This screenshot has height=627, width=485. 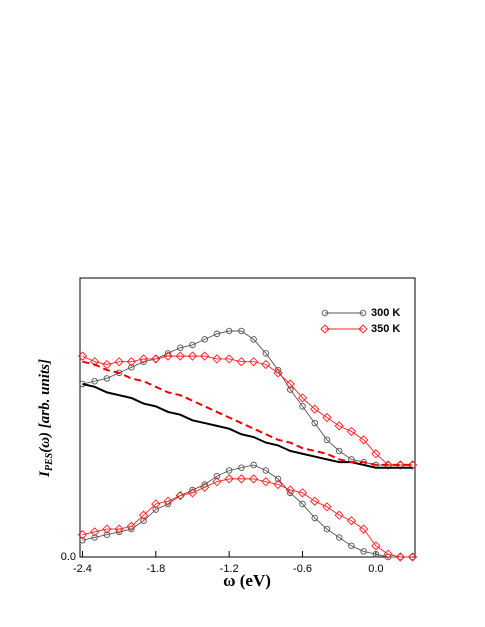 I want to click on y-axis-label: IPES(ω) [arb. units], so click(x=46, y=418).